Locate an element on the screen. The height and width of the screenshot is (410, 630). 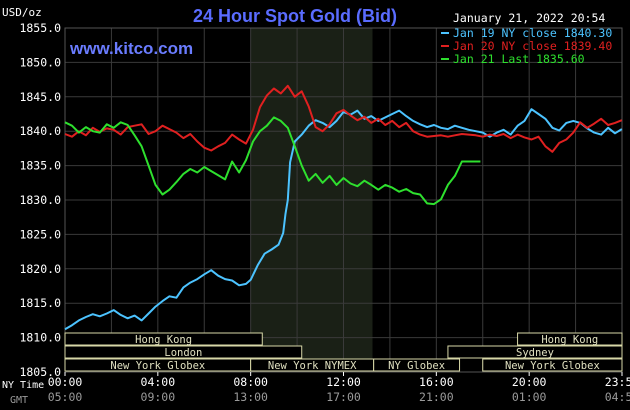
legend-entry: Jan 19 NY close 1840.30 is located at coordinates (532, 33).